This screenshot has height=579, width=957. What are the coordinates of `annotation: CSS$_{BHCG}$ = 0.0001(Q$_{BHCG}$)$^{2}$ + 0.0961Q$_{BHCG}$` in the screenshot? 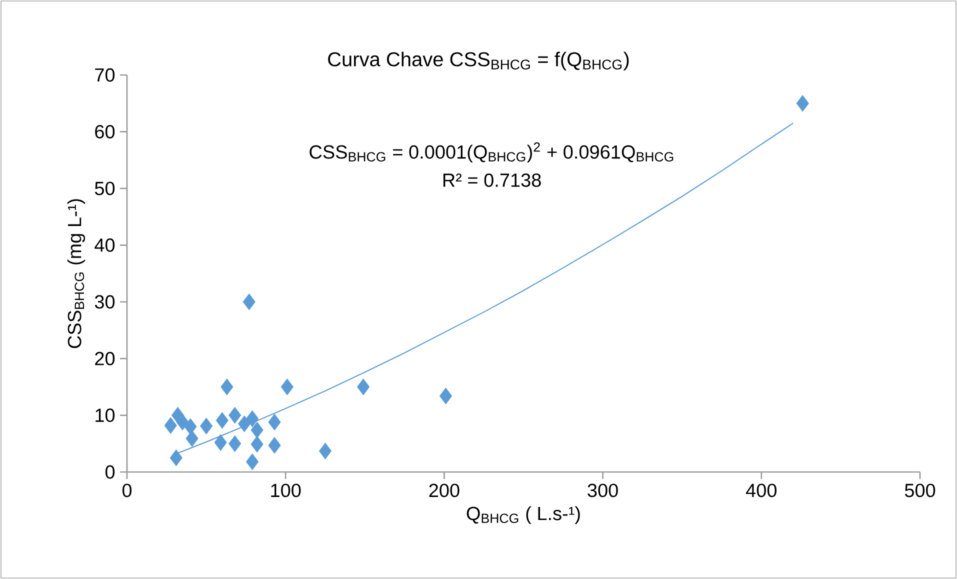 It's located at (492, 152).